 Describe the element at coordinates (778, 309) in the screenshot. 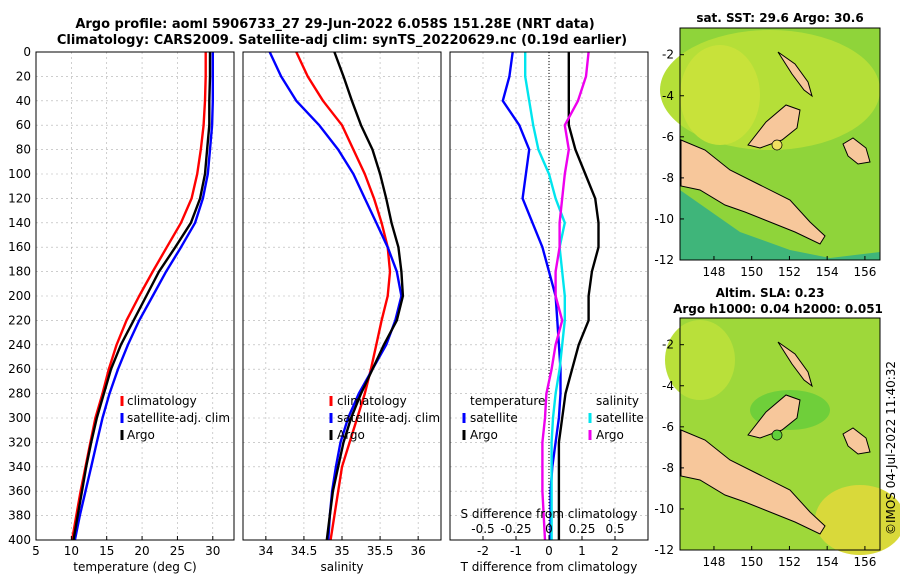

I see `sla-map-subtitle: Argo h1000: 0.04 h2000: 0.051` at that location.